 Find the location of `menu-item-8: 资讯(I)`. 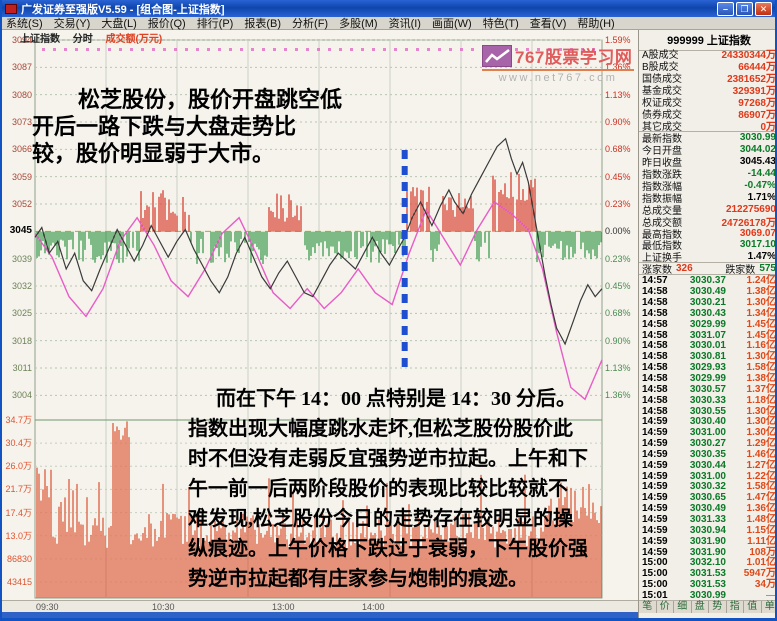

menu-item-8: 资讯(I) is located at coordinates (404, 24).